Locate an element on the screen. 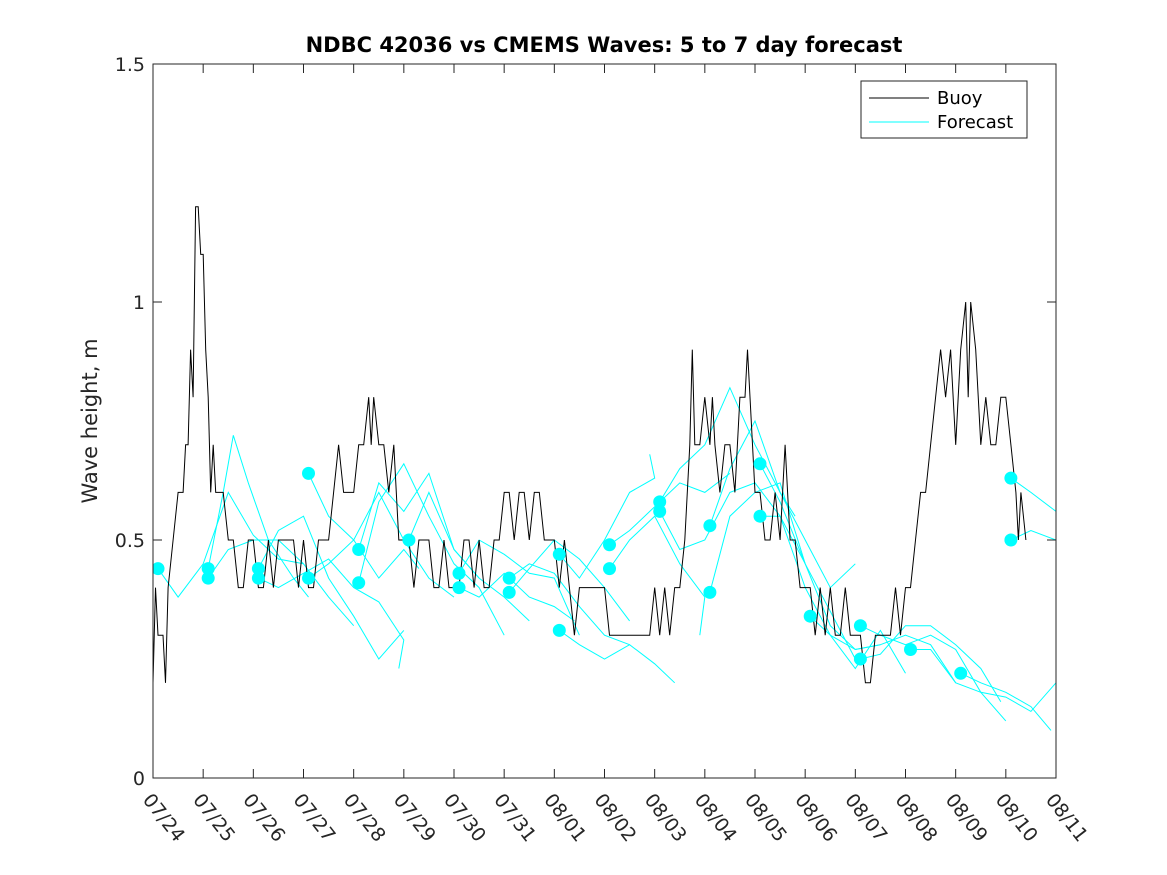  y-tick-label: 1.5 is located at coordinates (130, 65).